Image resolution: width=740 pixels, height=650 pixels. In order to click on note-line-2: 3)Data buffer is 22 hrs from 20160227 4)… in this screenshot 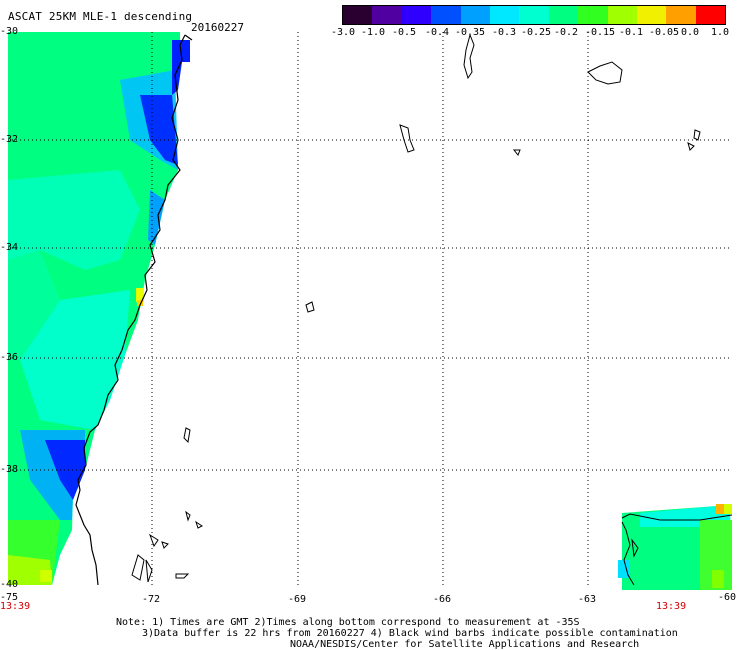, I will do `click(410, 633)`.